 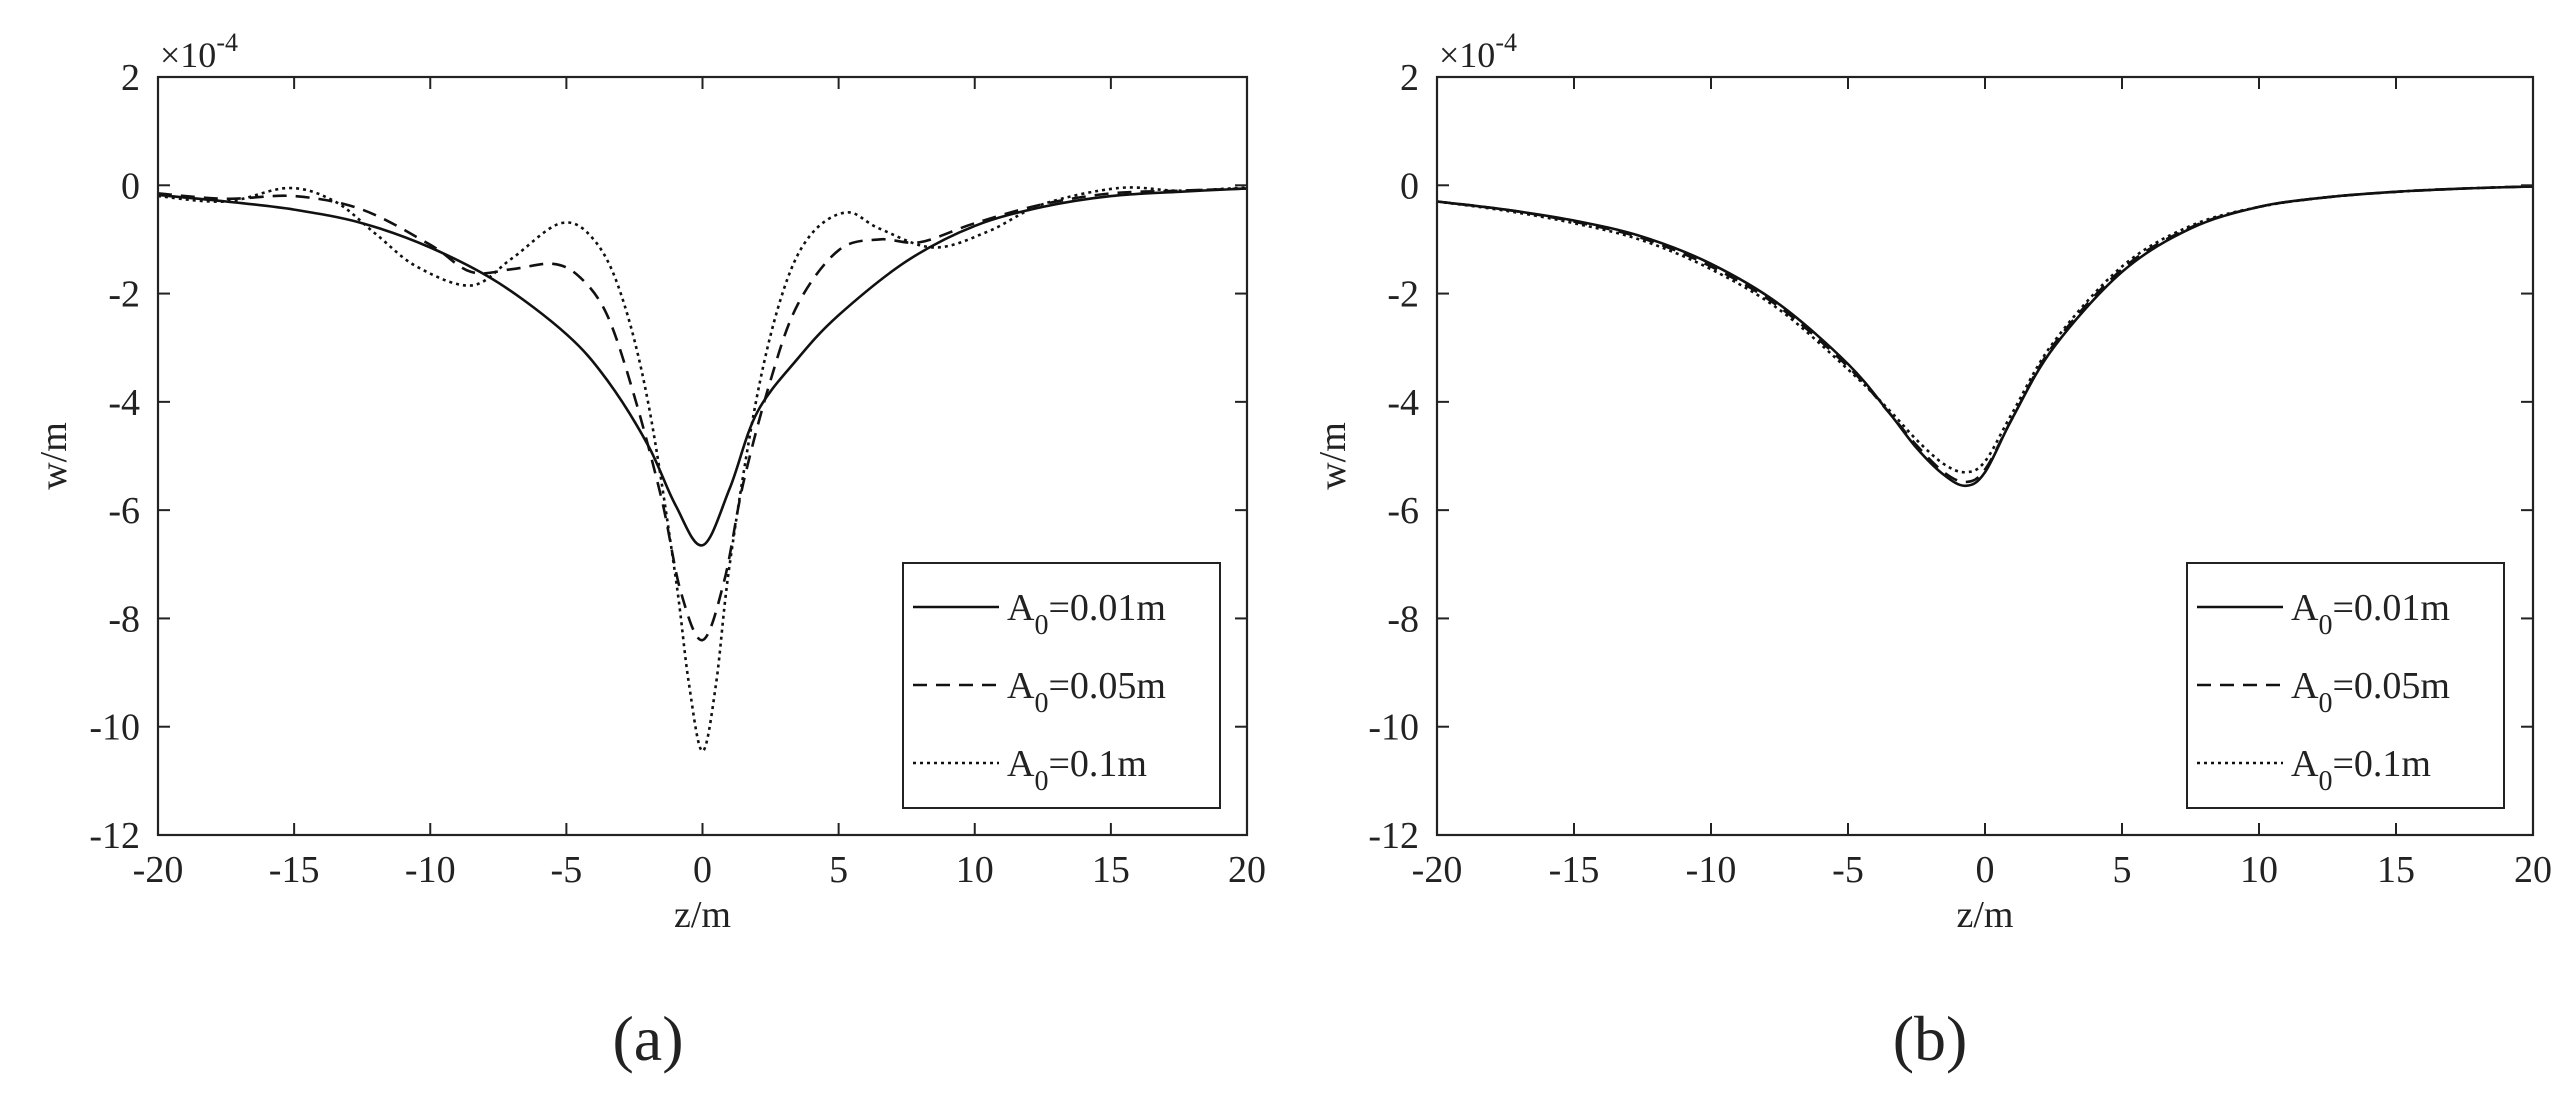 What do you see at coordinates (647, 1038) in the screenshot?
I see `panel-label: (a)` at bounding box center [647, 1038].